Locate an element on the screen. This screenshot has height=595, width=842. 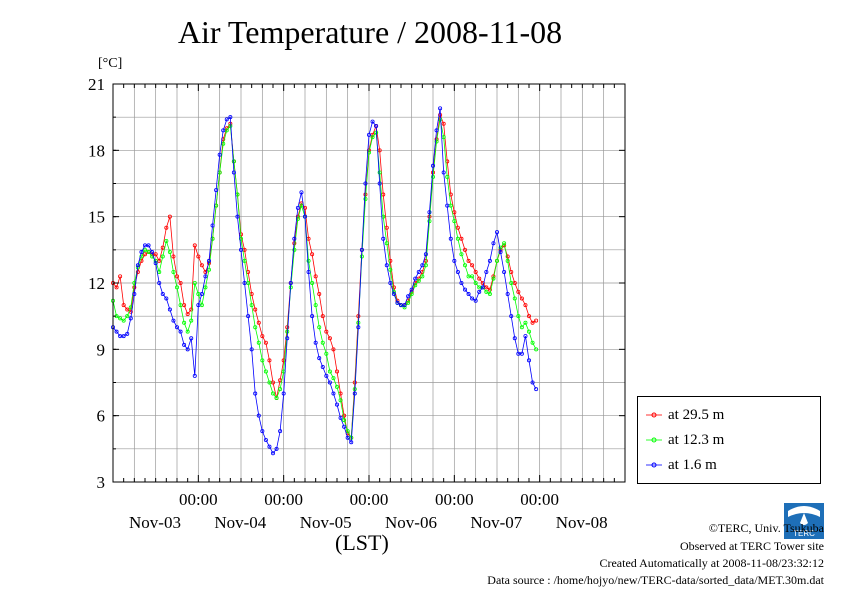
x-tick-date-label: Nov-03 is located at coordinates (155, 522).